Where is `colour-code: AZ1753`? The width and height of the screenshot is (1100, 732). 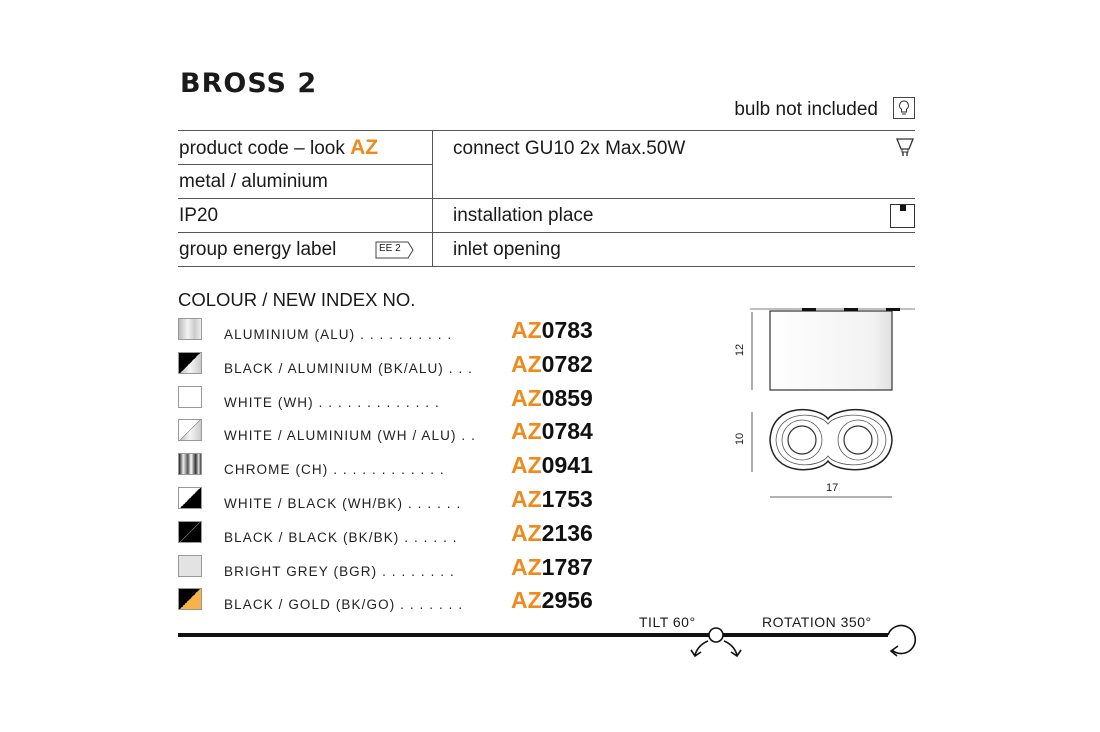 colour-code: AZ1753 is located at coordinates (552, 499).